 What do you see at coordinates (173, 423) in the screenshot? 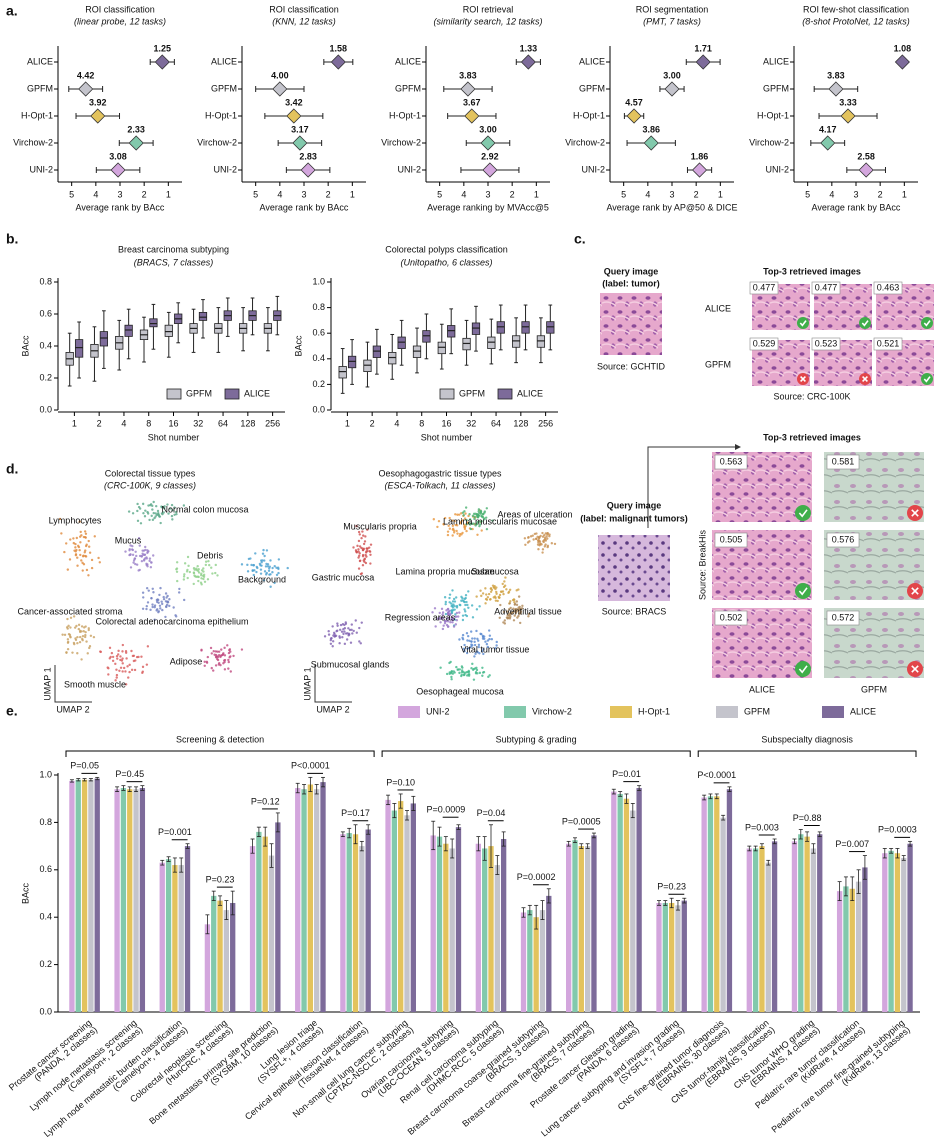
I see `x-tick-label: 16` at bounding box center [173, 423].